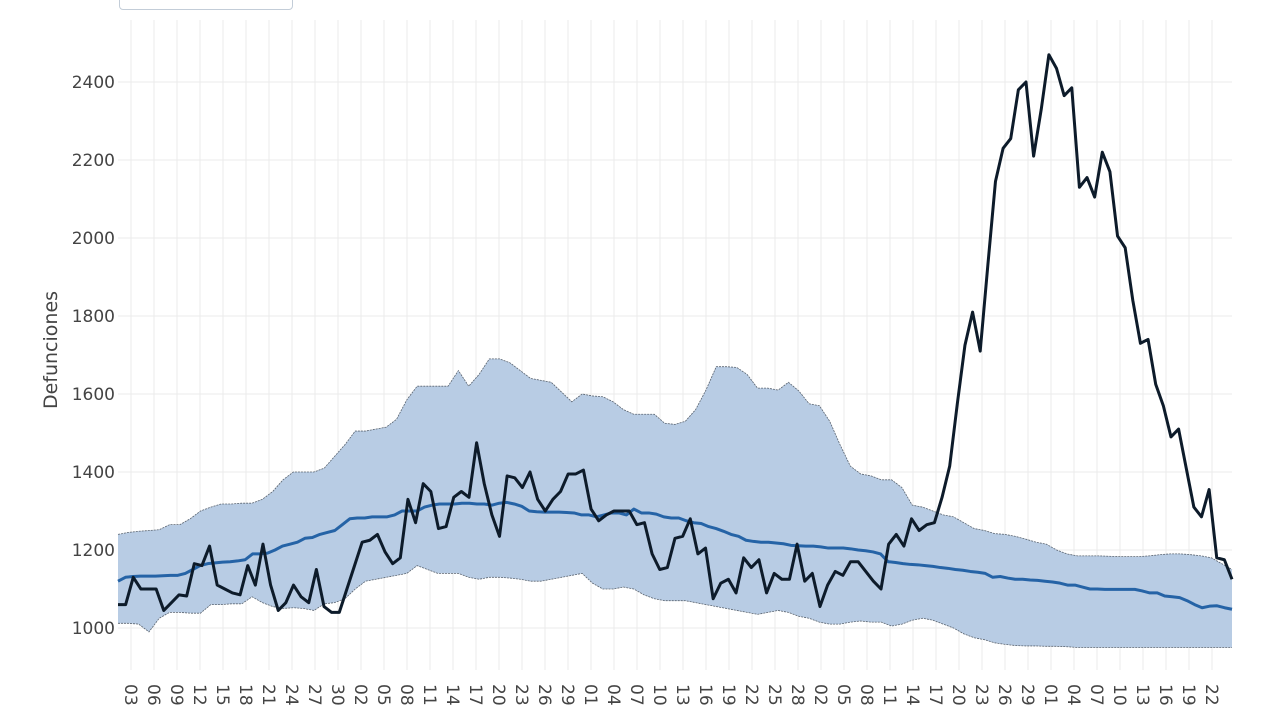  I want to click on x-tick-label: 18, so click(245, 695).